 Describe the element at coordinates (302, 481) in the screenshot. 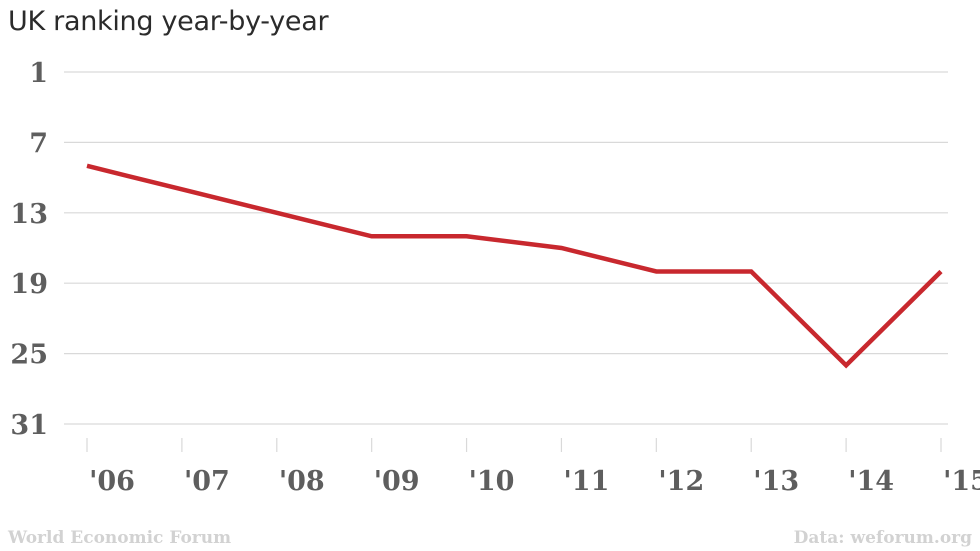

I see `x-tick-label: '08` at that location.